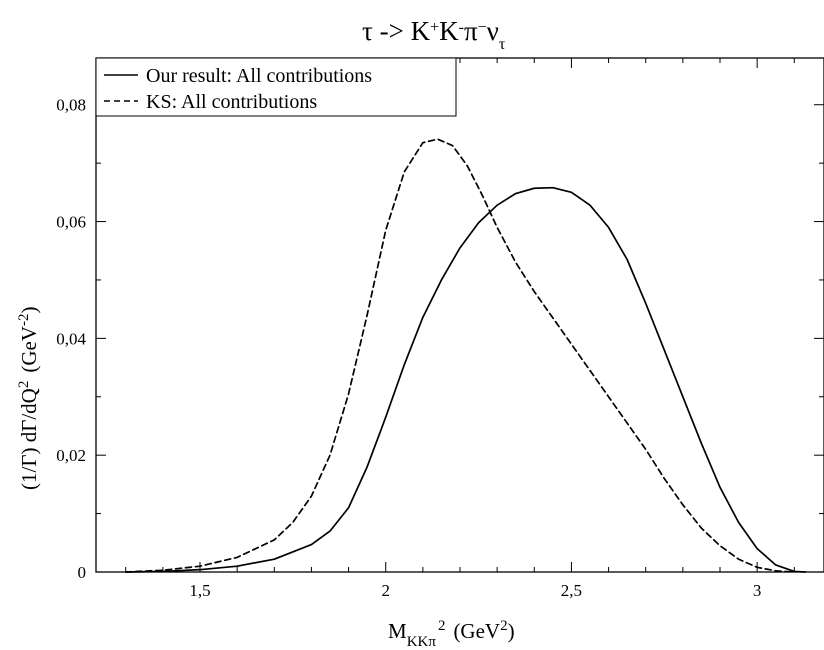 This screenshot has height=650, width=824. I want to click on ylabel-sup: 2, so click(24, 385).